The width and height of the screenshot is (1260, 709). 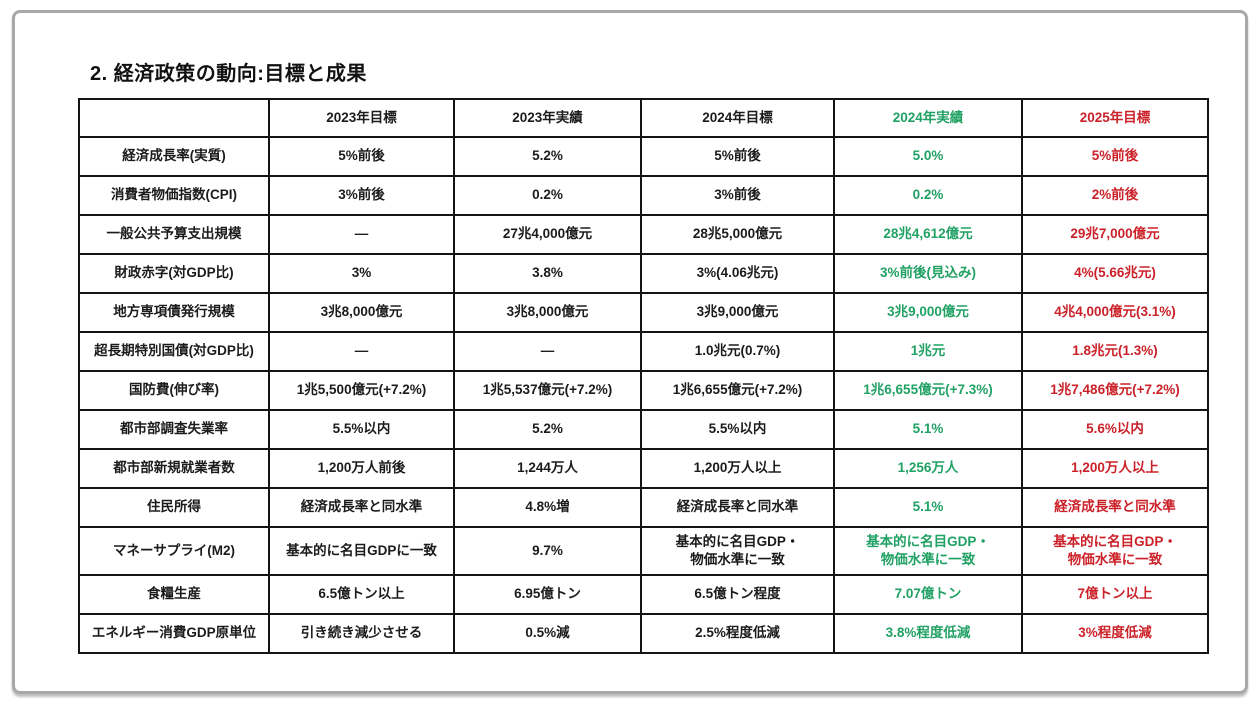 I want to click on cell-2024-actual: 1,256万人, so click(x=928, y=468).